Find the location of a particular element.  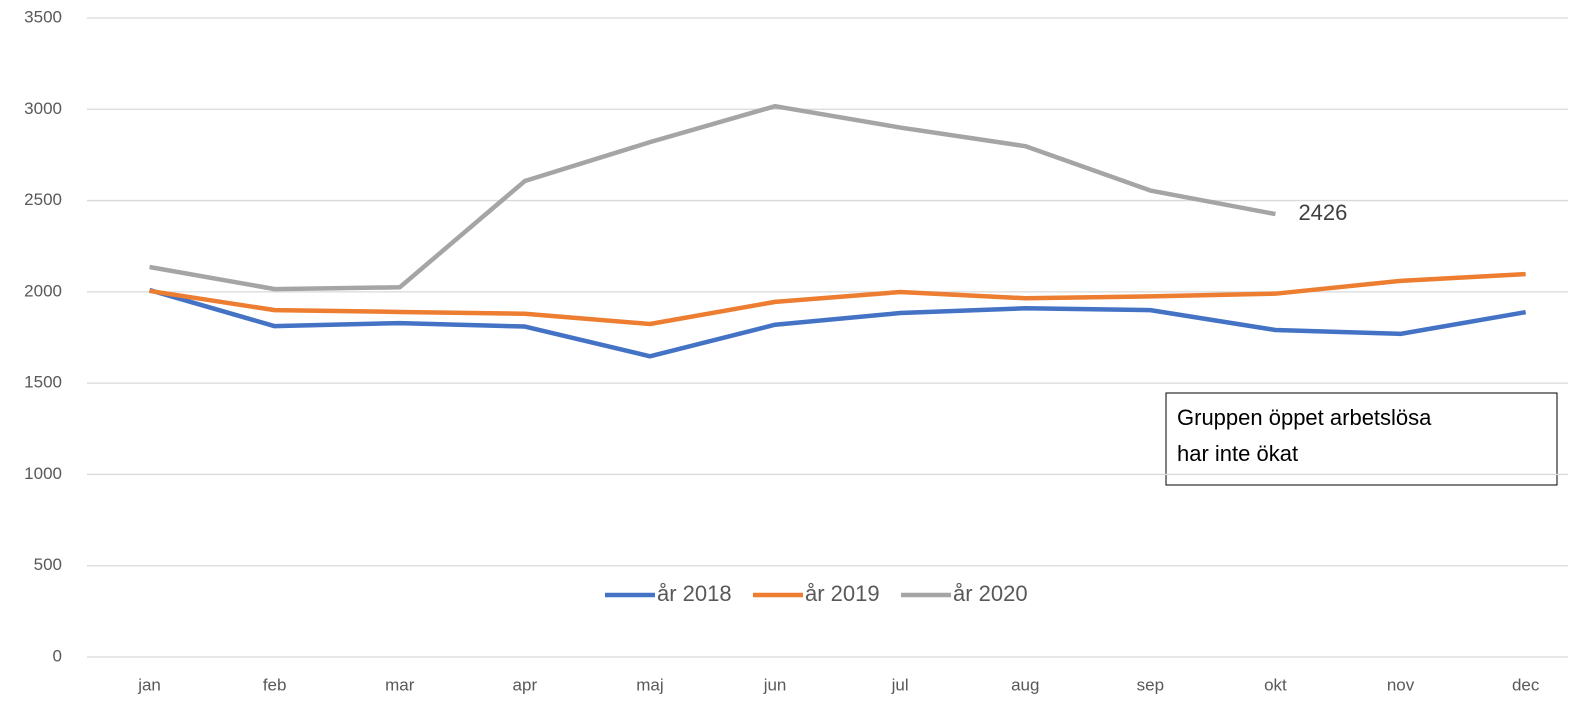

data-label: 2426 is located at coordinates (1322, 212).